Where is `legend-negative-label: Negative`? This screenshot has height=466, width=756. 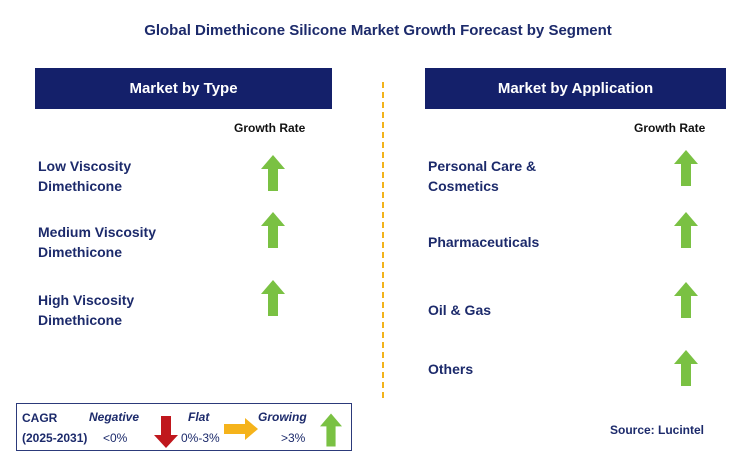
legend-negative-label: Negative is located at coordinates (114, 417).